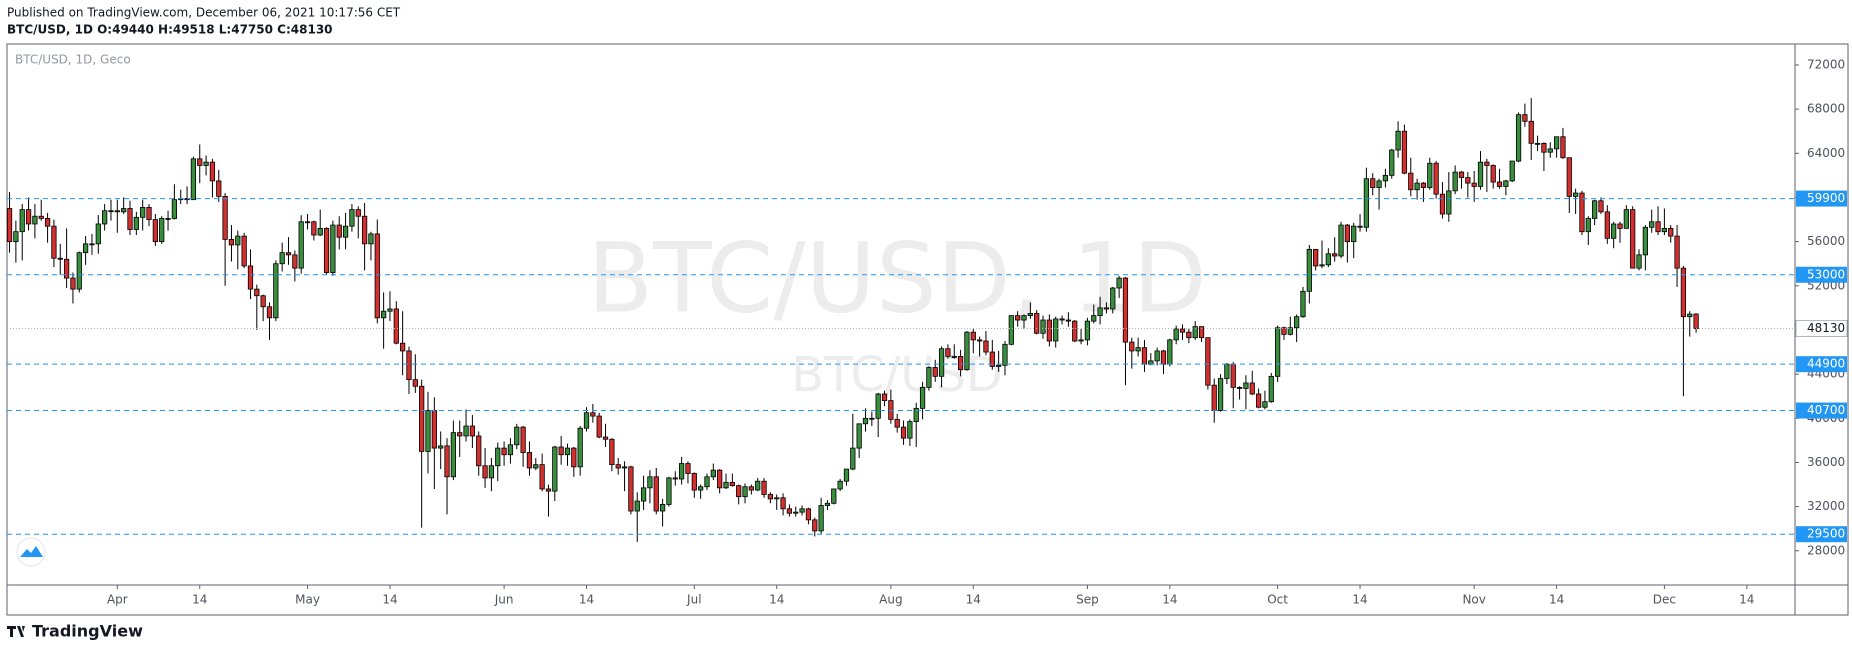 This screenshot has height=648, width=1852. Describe the element at coordinates (1826, 364) in the screenshot. I see `level-label: 44900` at that location.